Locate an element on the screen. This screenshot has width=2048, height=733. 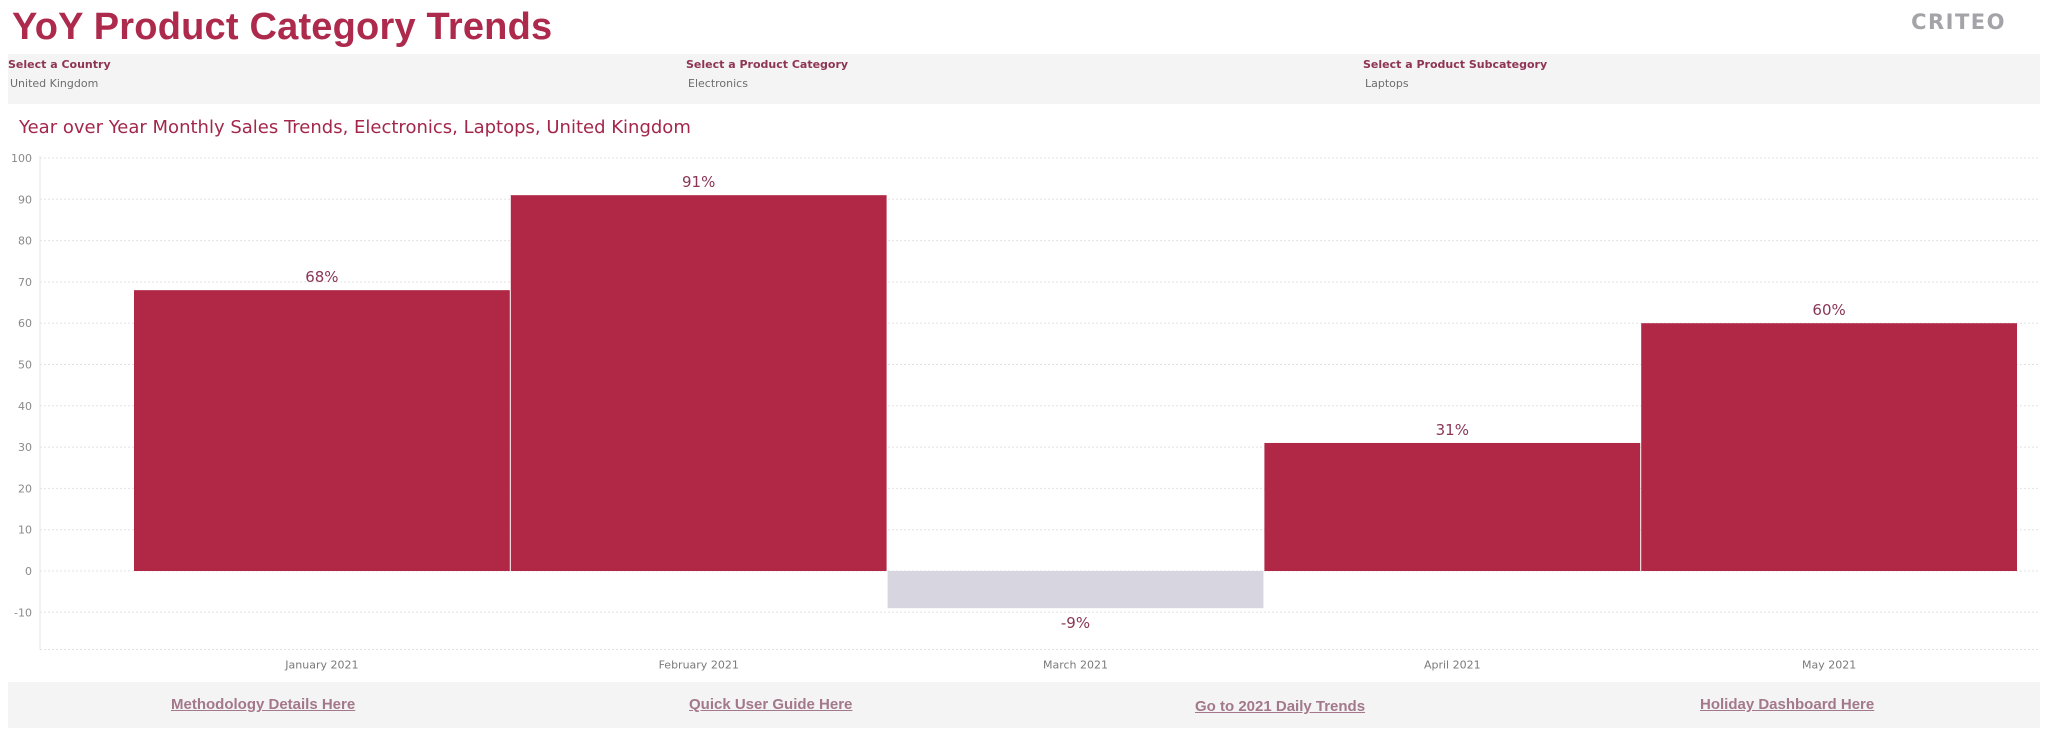
category-filter: Select a Product Category Electronics is located at coordinates (767, 74).